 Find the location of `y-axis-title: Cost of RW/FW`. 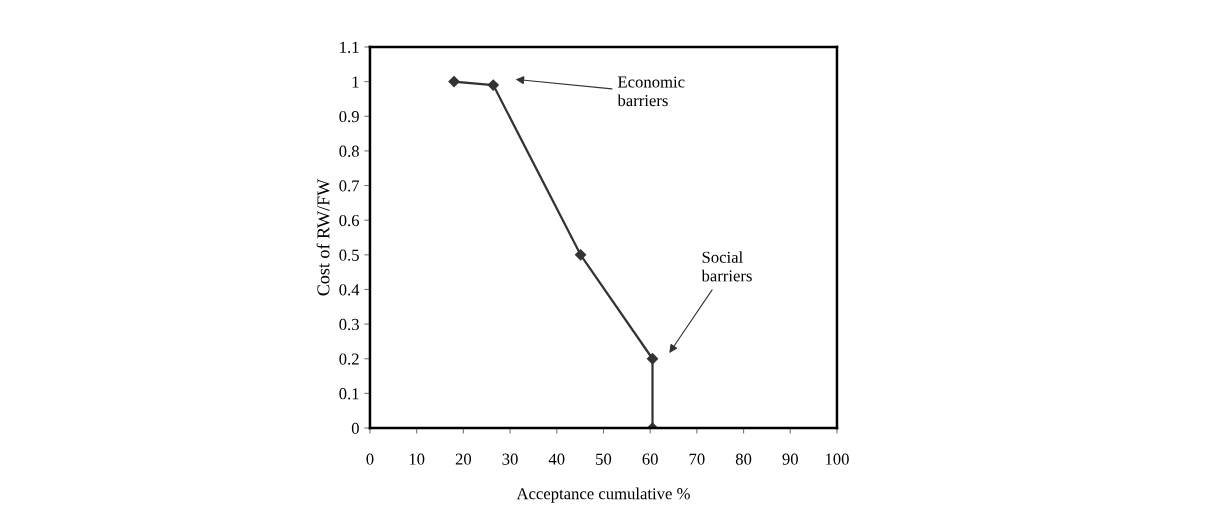

y-axis-title: Cost of RW/FW is located at coordinates (323, 237).